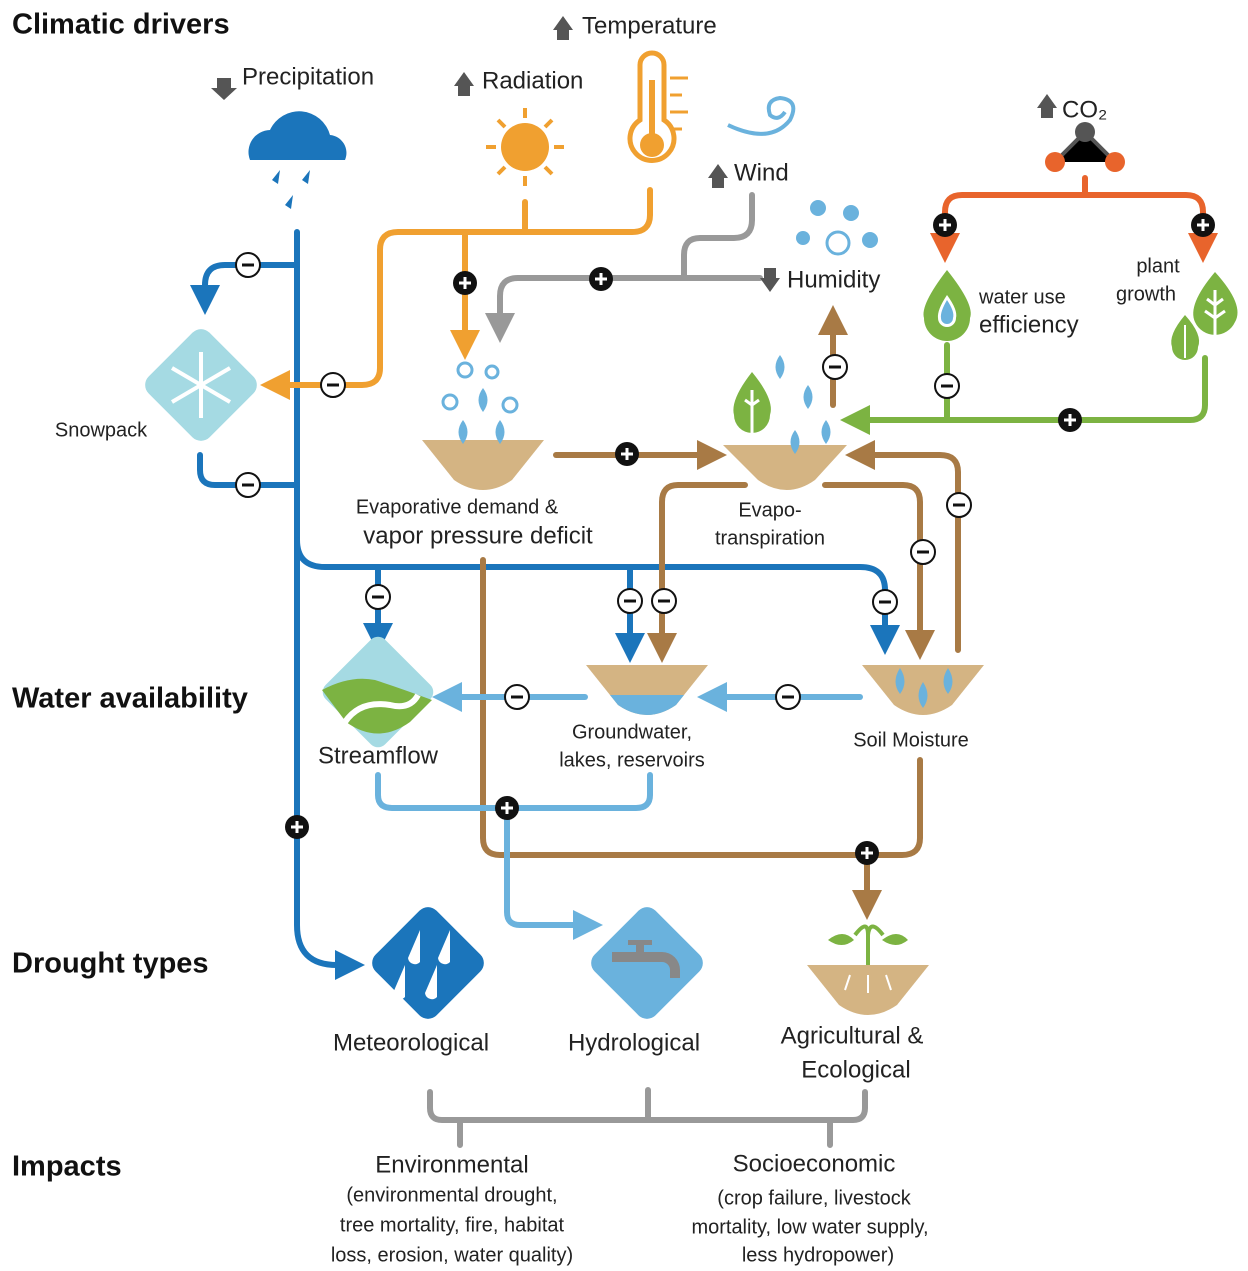  I want to click on impact-title: Environmental, so click(451, 1164).